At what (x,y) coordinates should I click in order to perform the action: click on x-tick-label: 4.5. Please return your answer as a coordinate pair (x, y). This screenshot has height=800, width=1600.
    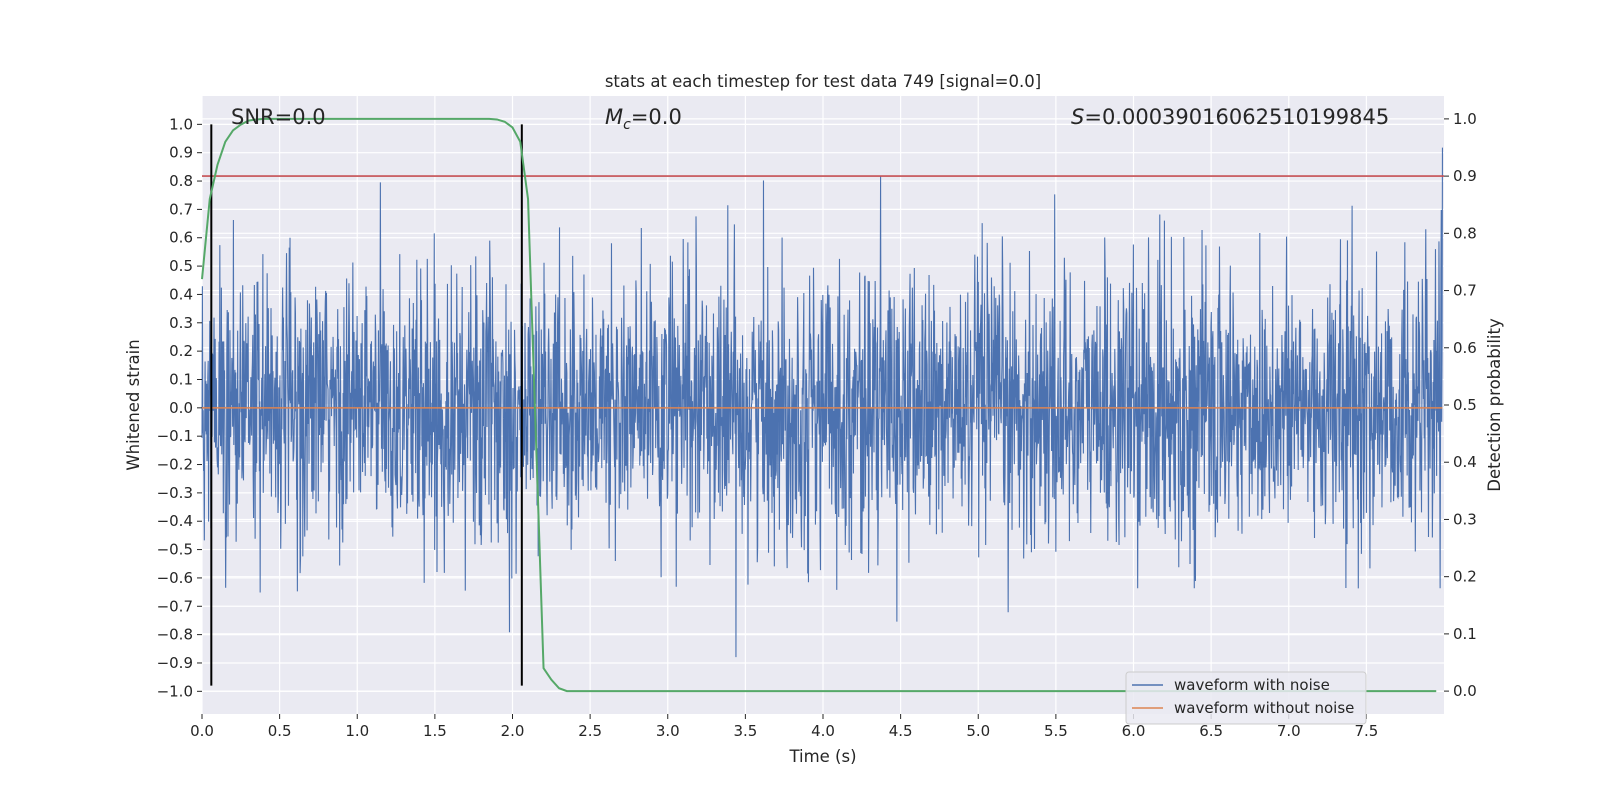
    Looking at the image, I should click on (901, 731).